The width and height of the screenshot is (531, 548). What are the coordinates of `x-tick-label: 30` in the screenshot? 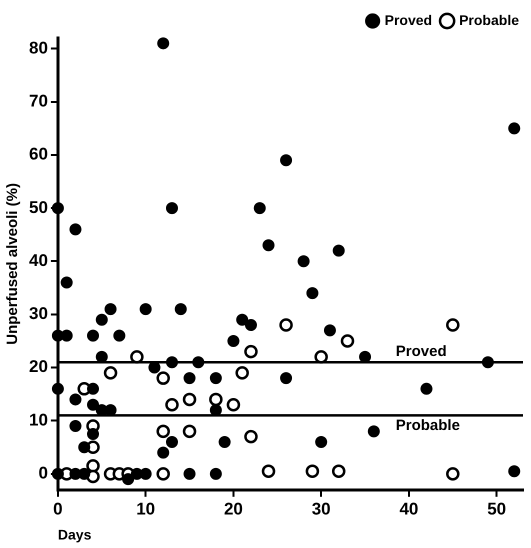 It's located at (321, 509).